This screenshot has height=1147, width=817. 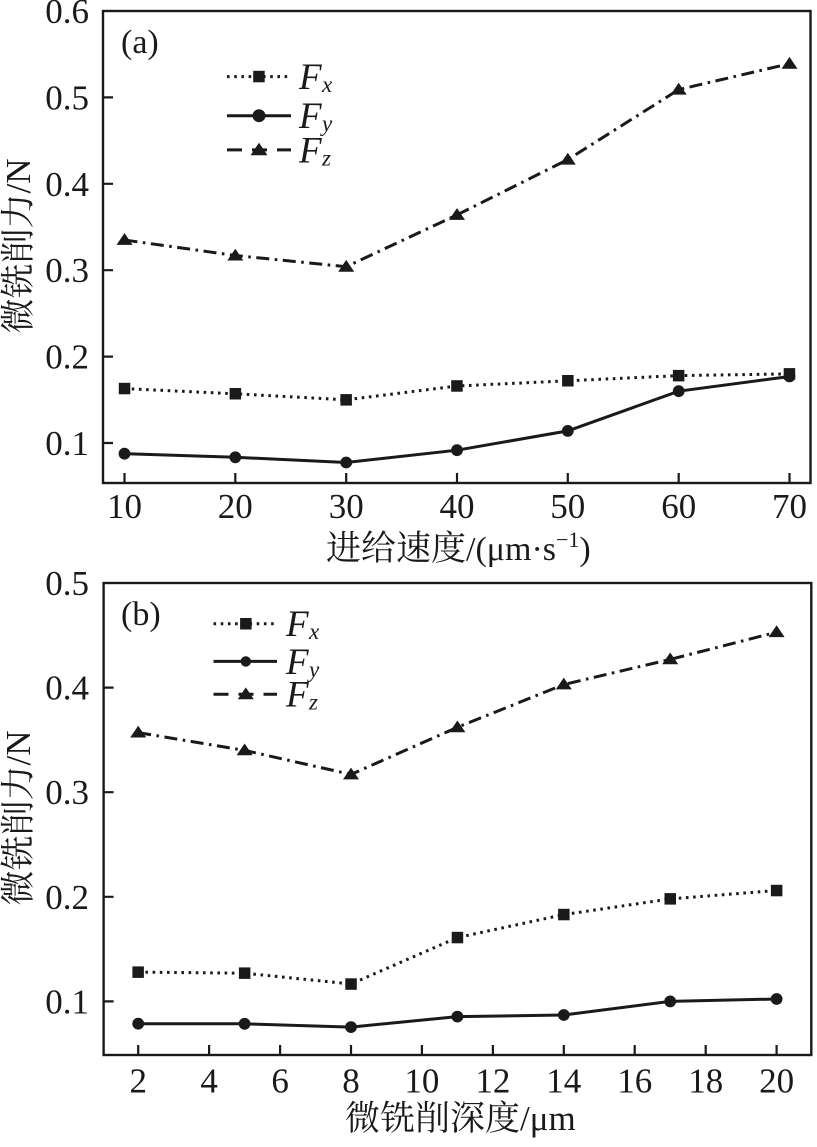 What do you see at coordinates (511, 549) in the screenshot?
I see `svg-text: /(μm·s` at bounding box center [511, 549].